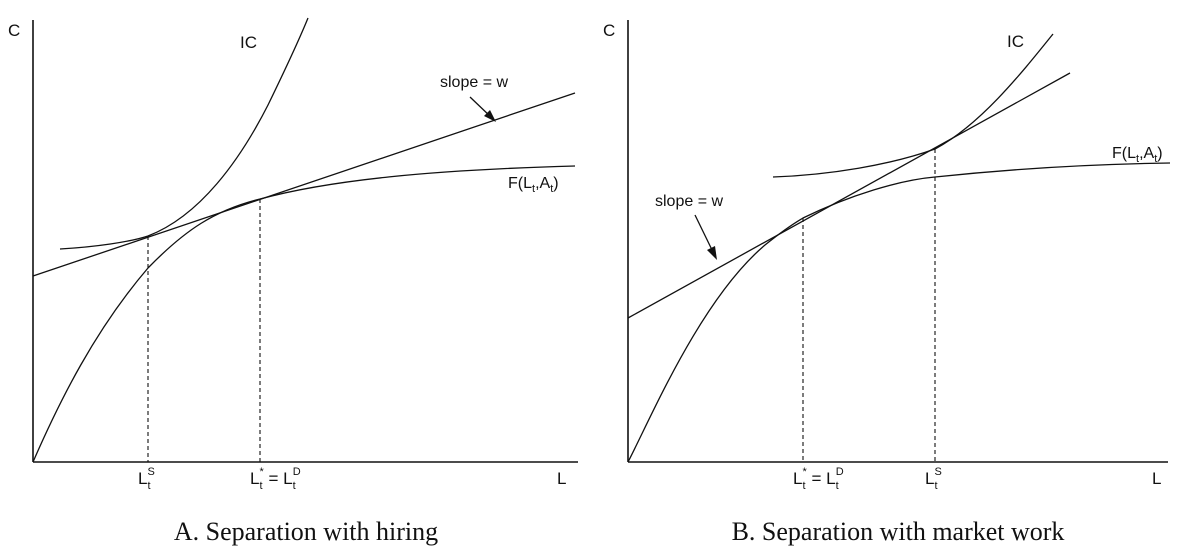  What do you see at coordinates (712, 253) in the screenshot?
I see `panel-b-slope-arrowhead` at bounding box center [712, 253].